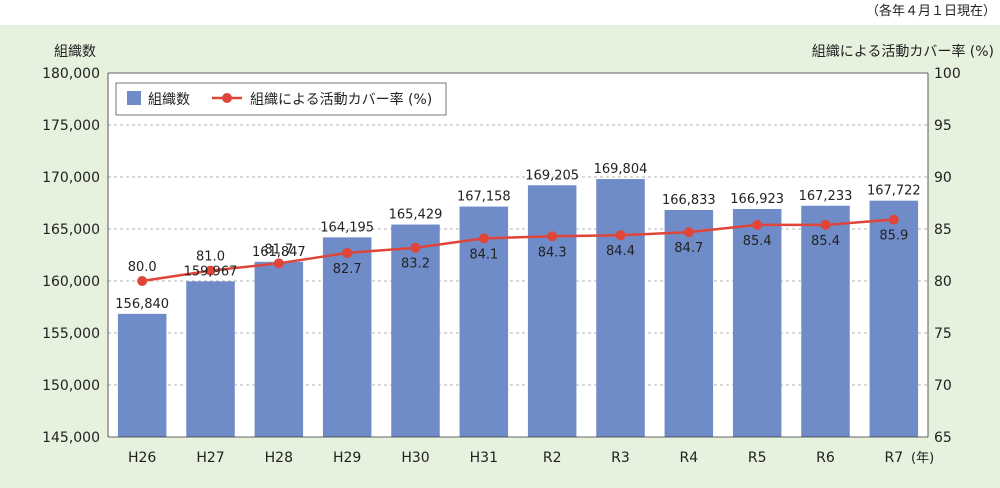 This screenshot has height=488, width=1000. I want to click on y-left-tick-label: 150,000, so click(71, 386).